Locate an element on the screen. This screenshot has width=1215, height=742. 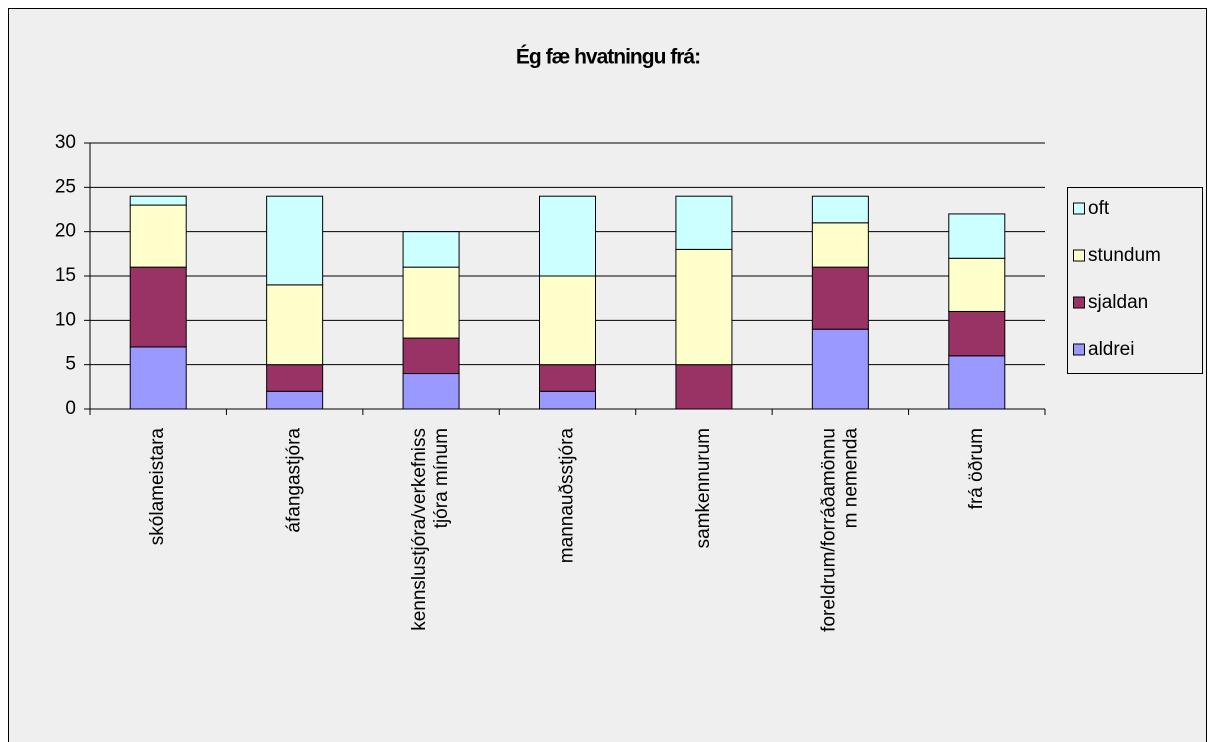
y-tick-label: 25 is located at coordinates (65, 186).